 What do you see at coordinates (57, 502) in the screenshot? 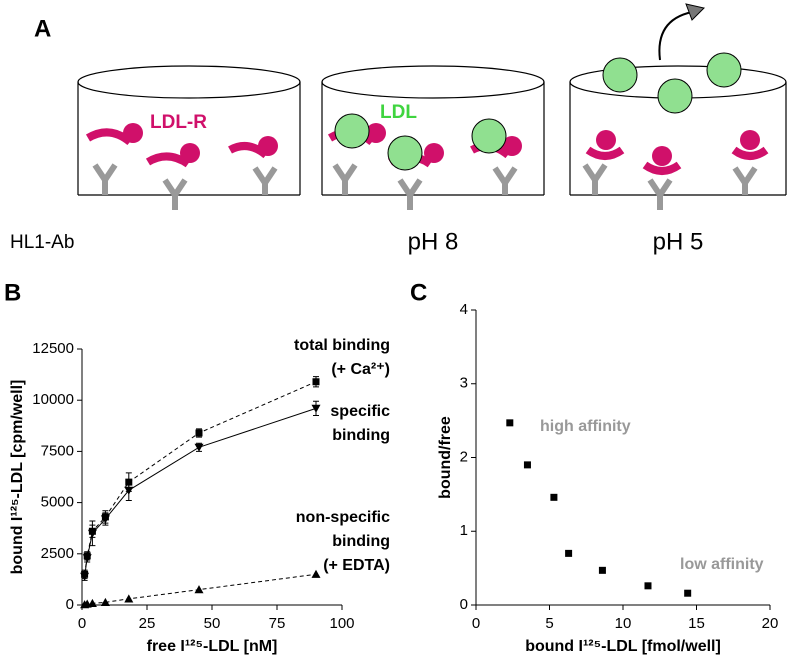
I see `y-tick-label: 5000` at bounding box center [57, 502].